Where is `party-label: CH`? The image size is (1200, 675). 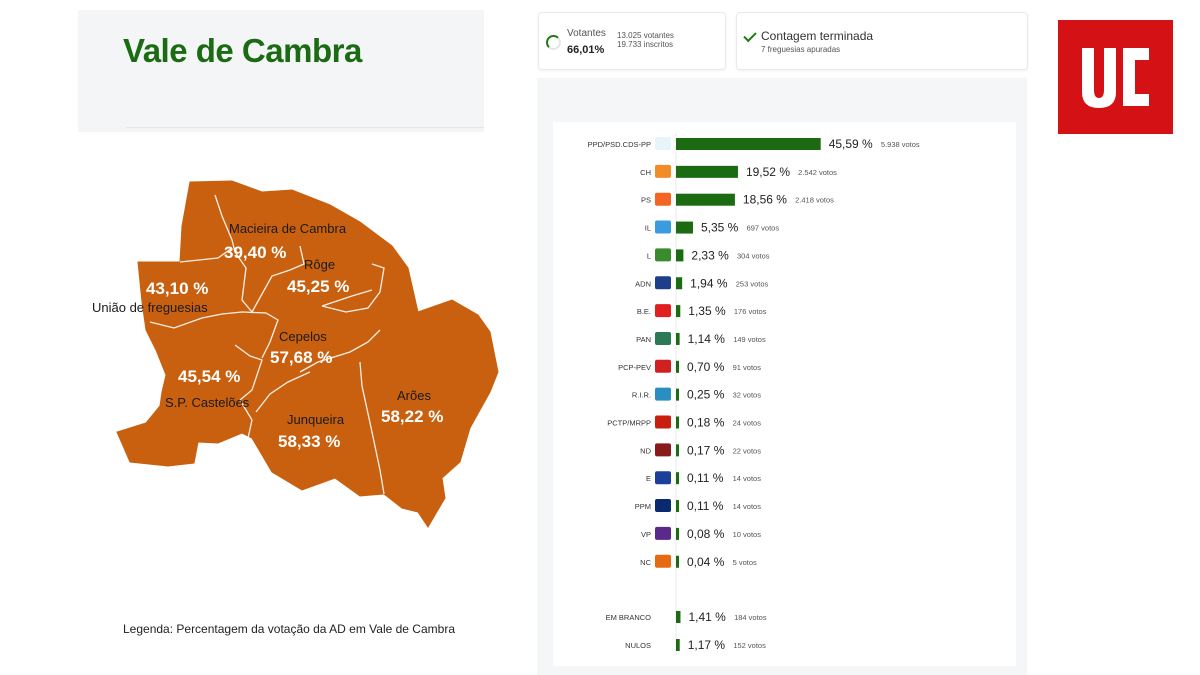
party-label: CH is located at coordinates (645, 172).